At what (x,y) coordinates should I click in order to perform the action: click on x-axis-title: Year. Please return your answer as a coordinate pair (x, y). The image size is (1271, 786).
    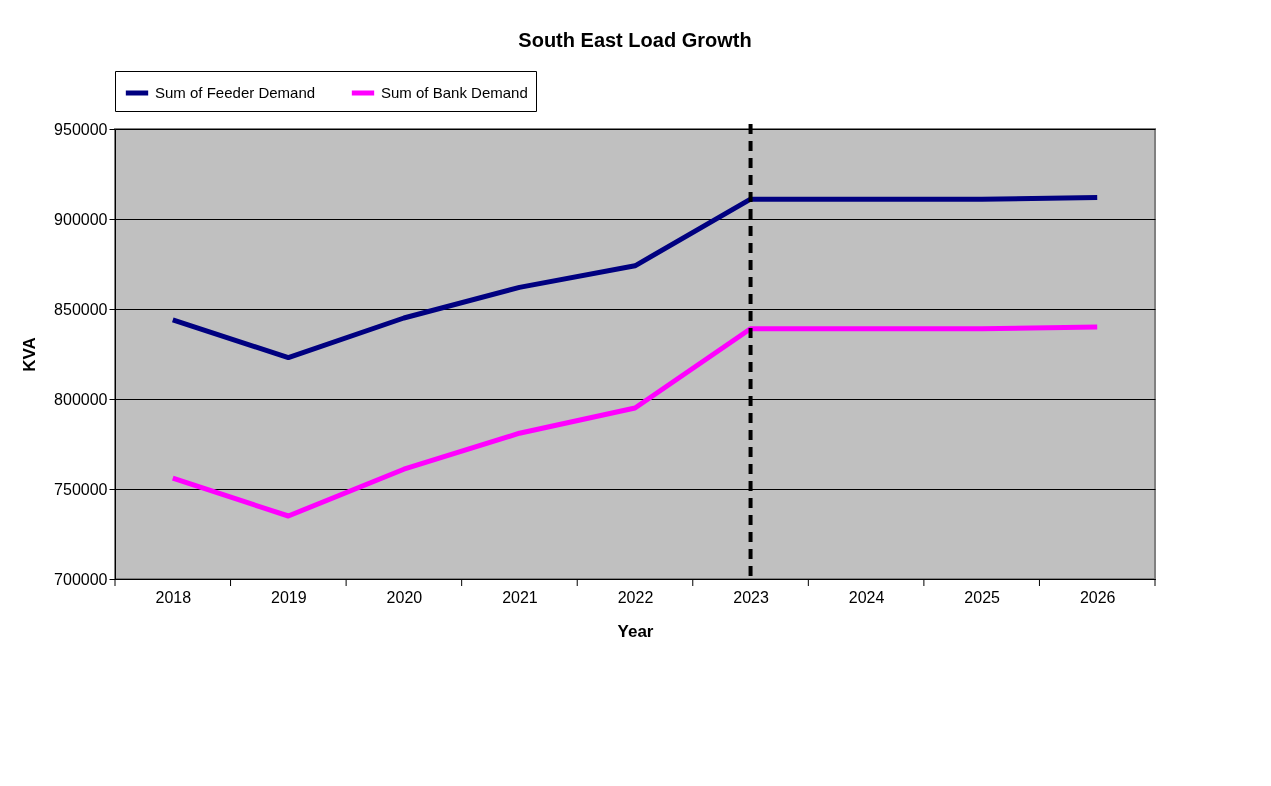
    Looking at the image, I should click on (635, 631).